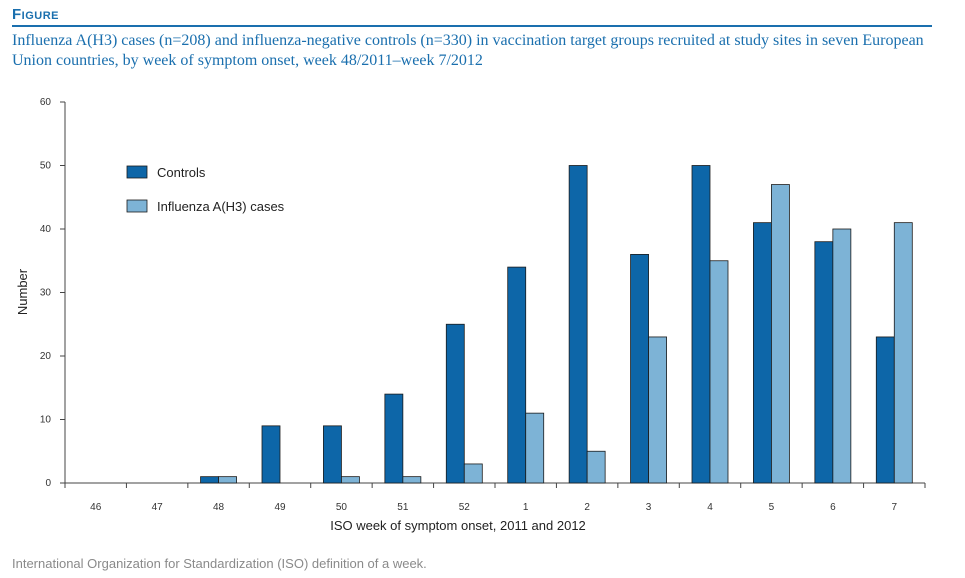 The image size is (965, 578). What do you see at coordinates (158, 507) in the screenshot?
I see `x-tick-label: 47` at bounding box center [158, 507].